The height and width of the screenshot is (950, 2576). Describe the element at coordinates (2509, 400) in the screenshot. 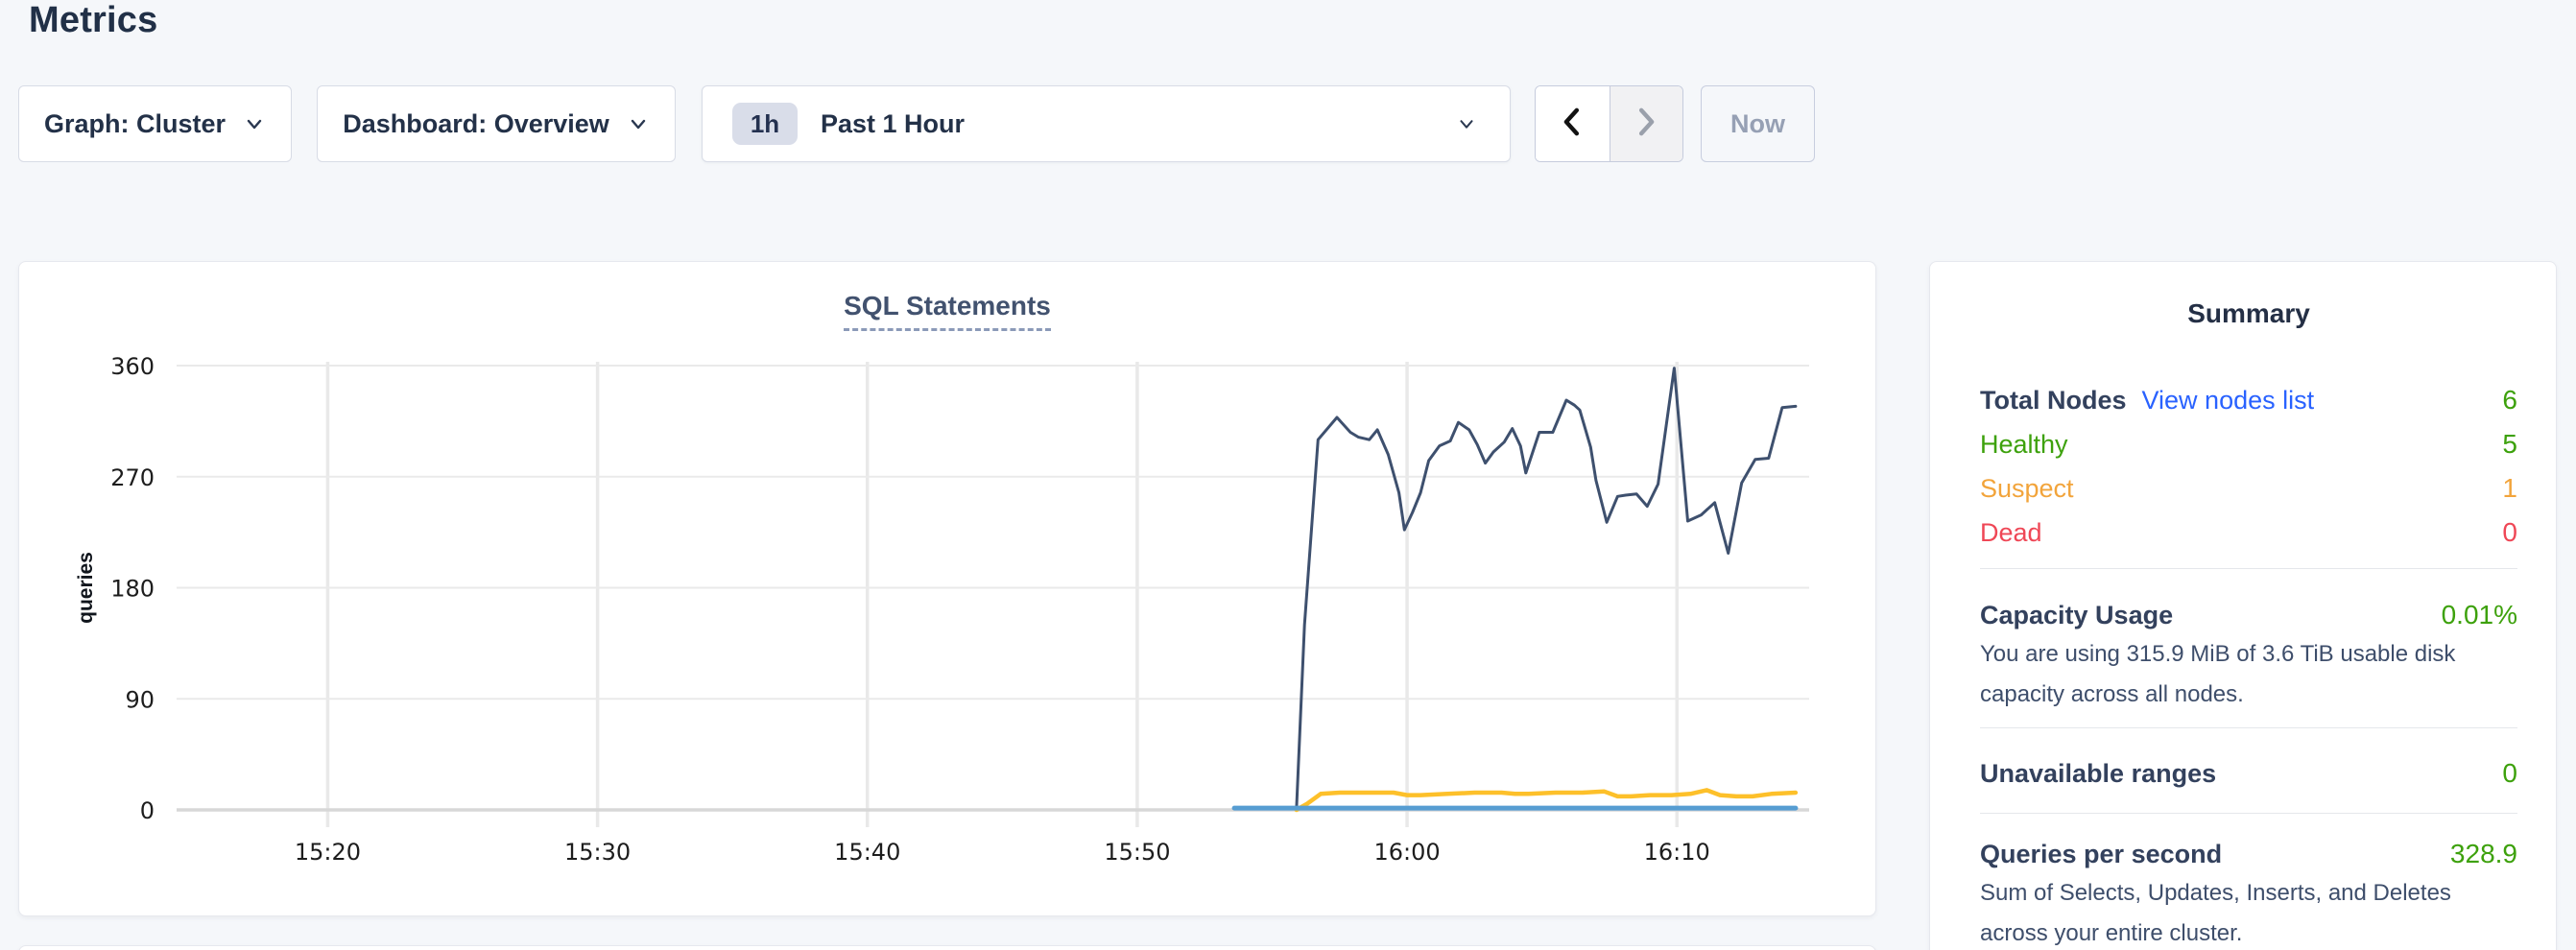

I see `total-nodes-value: 6` at that location.